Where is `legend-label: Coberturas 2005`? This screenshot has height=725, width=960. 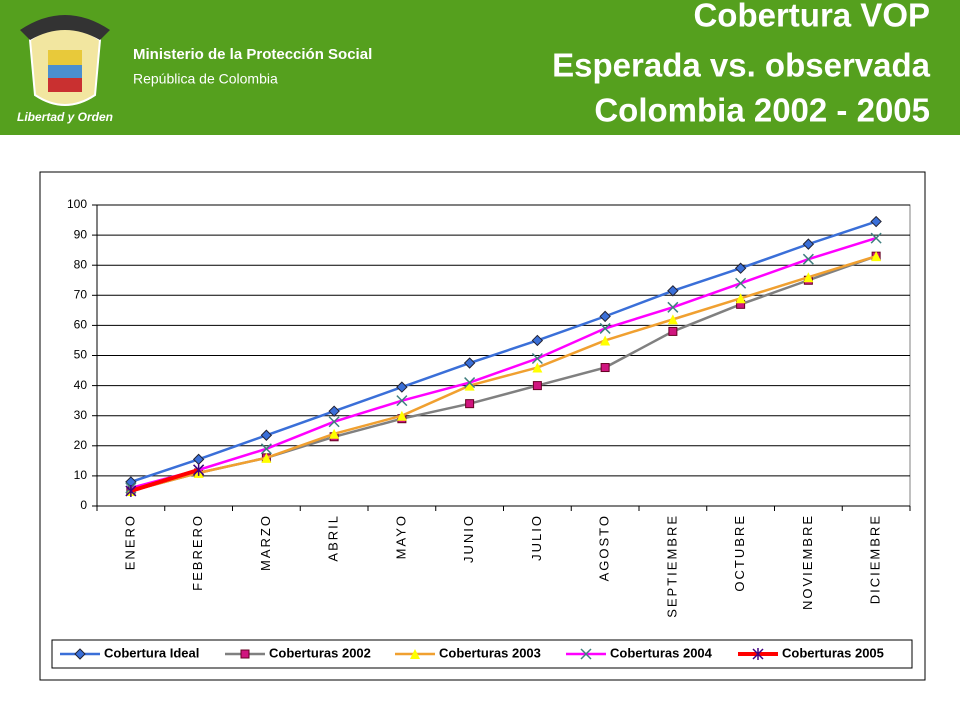
legend-label: Coberturas 2005 is located at coordinates (833, 652).